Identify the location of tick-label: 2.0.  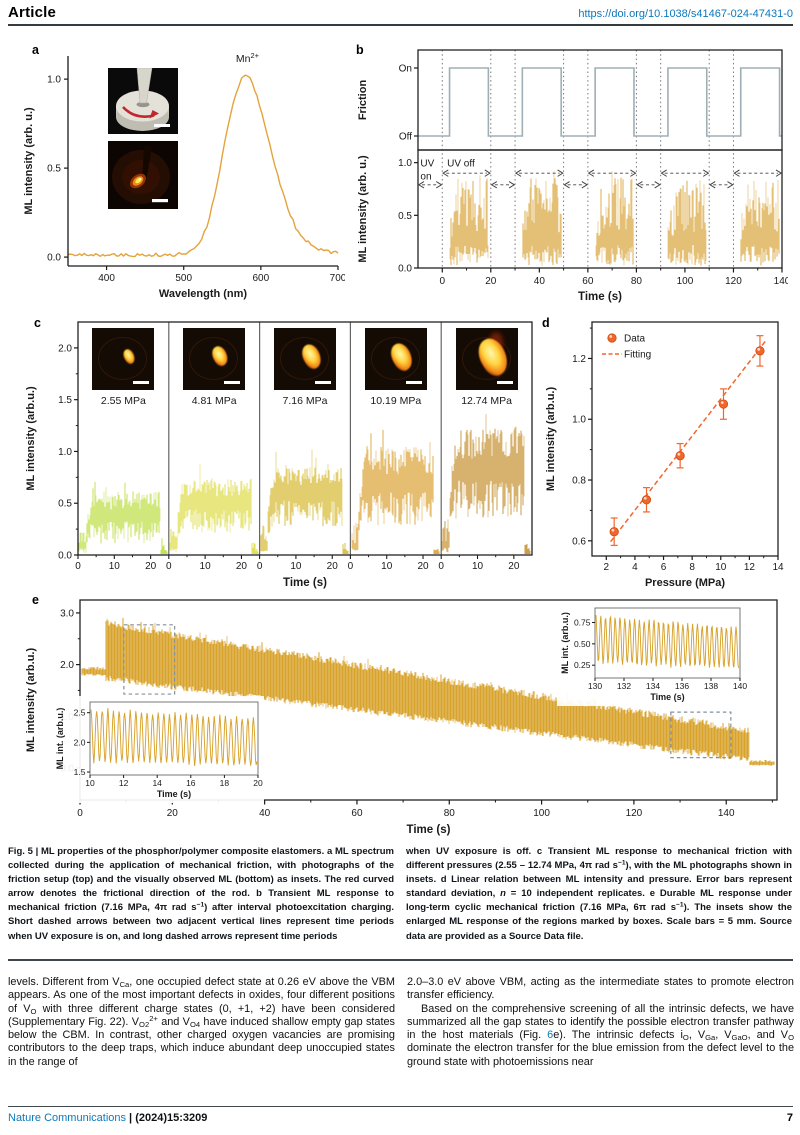
(65, 348).